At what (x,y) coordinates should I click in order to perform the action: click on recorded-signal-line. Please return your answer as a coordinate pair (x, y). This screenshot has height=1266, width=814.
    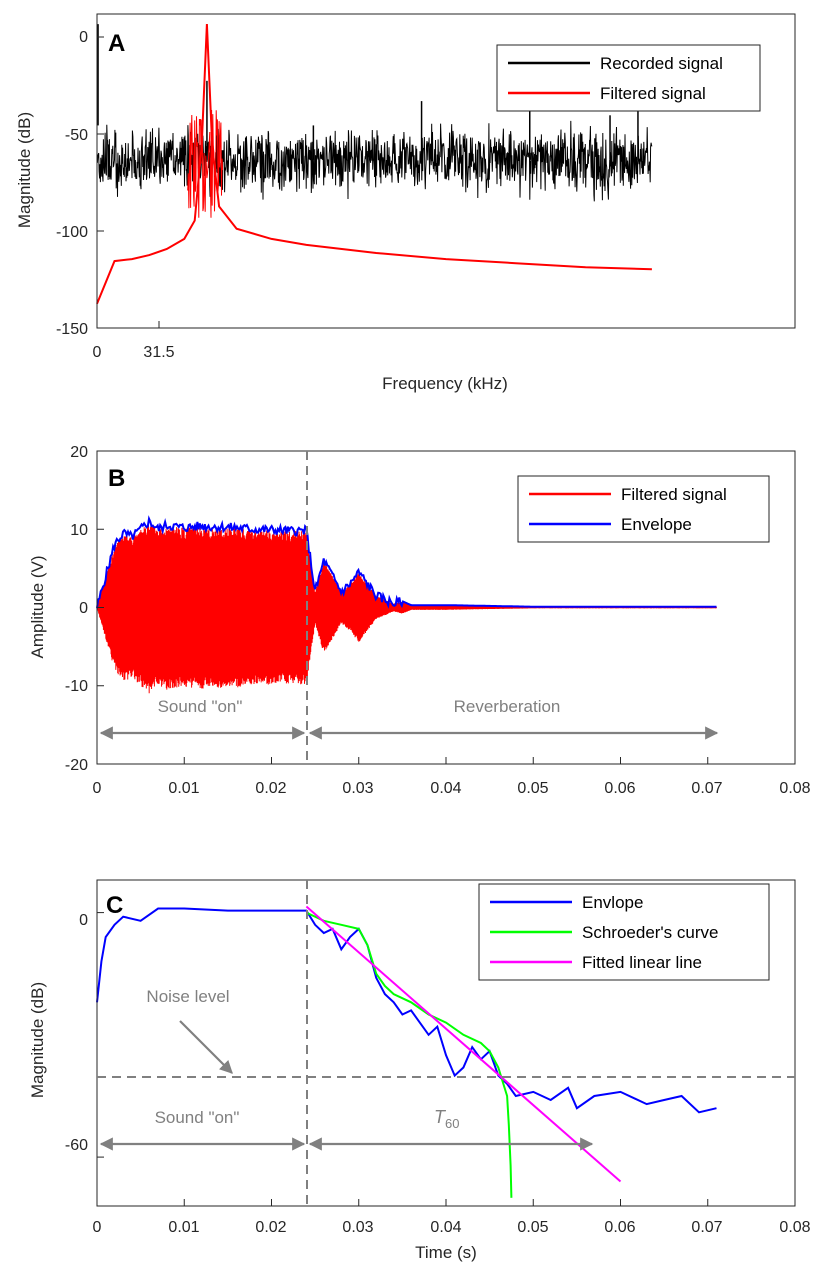
    Looking at the image, I should click on (374, 161).